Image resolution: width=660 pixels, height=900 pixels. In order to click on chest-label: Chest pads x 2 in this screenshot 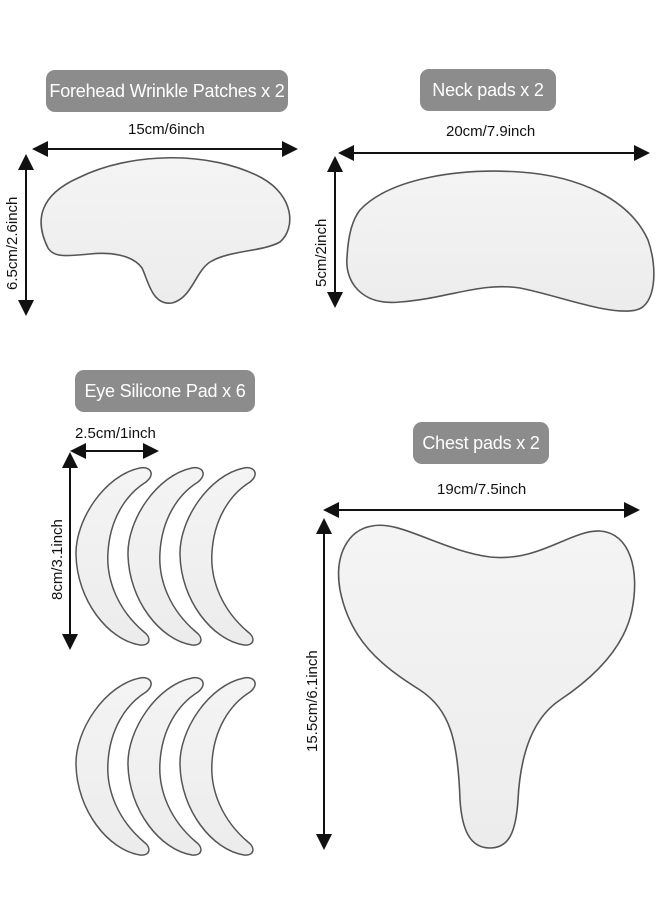, I will do `click(481, 443)`.